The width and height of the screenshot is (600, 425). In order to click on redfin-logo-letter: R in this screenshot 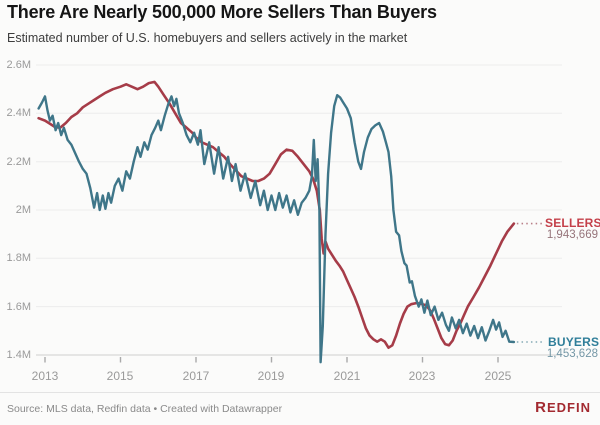, I will do `click(541, 407)`.